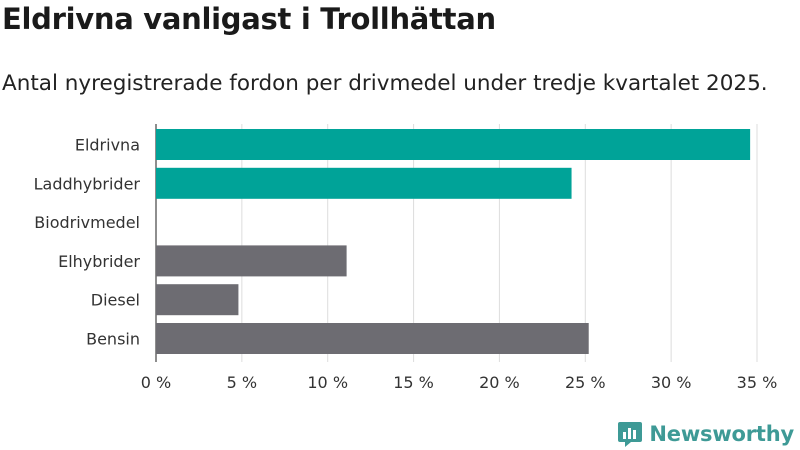 This screenshot has height=450, width=800. I want to click on bar-eldrivna, so click(453, 144).